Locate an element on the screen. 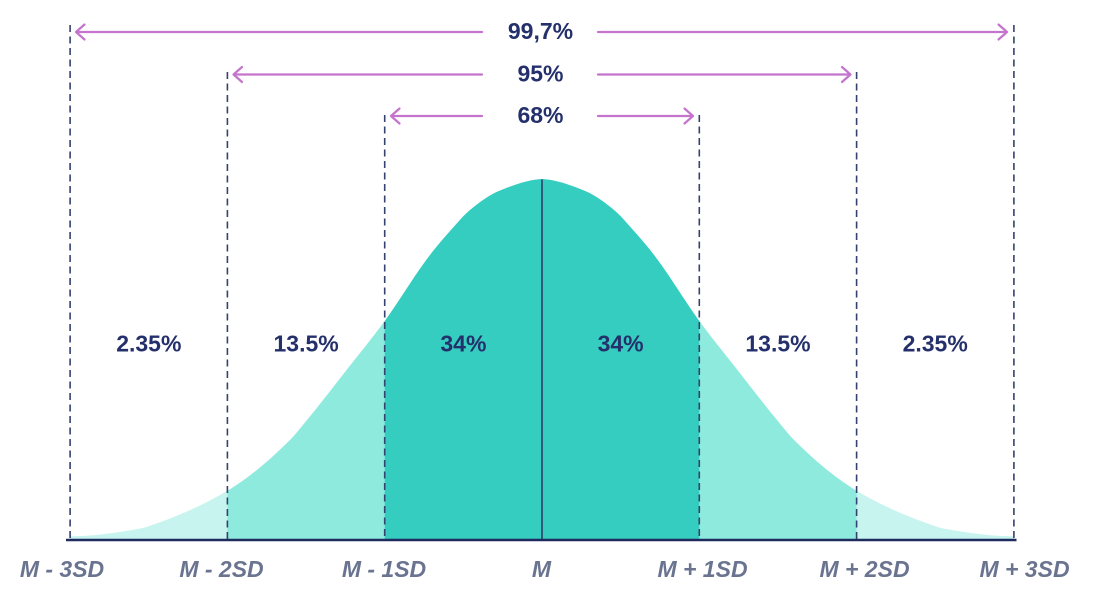  svg-text: M - 1SD is located at coordinates (384, 569).